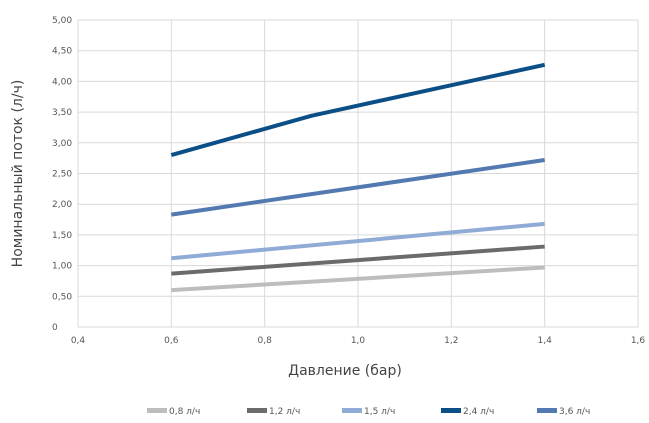  I want to click on legend-label: 2,4 л/ч, so click(478, 412).